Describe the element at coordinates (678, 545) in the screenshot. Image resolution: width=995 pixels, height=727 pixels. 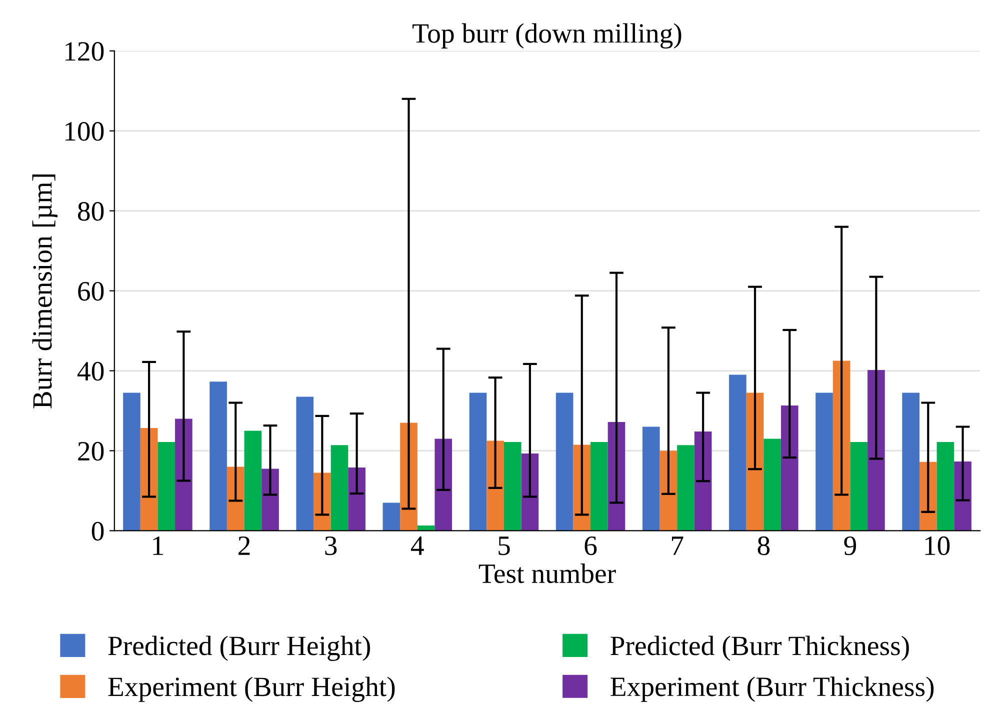
I see `x-tick-label: 7` at that location.